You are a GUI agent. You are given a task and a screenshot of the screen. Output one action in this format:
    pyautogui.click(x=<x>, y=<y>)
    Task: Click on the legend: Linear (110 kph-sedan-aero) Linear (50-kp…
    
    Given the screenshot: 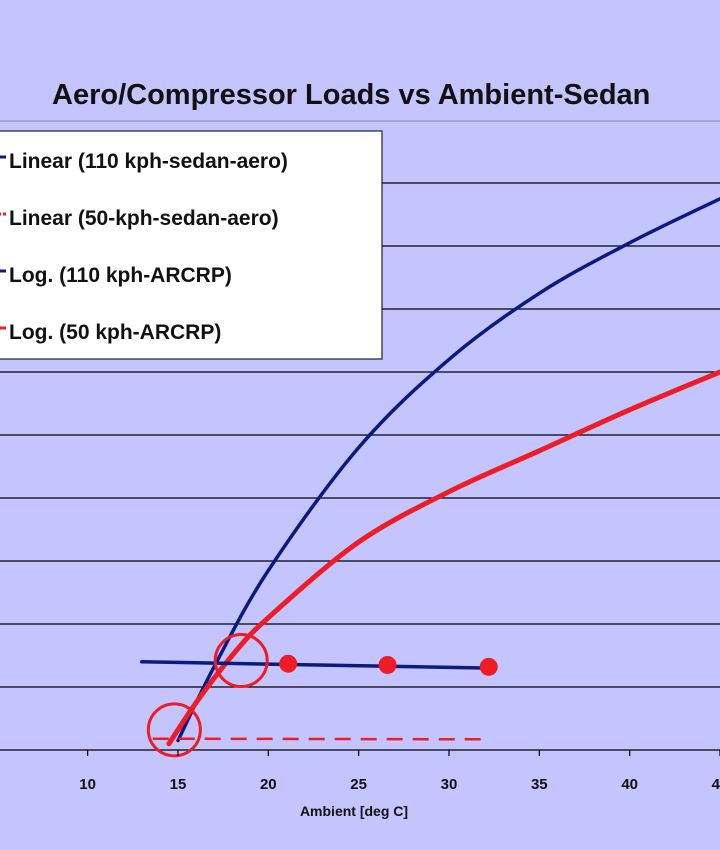 What is the action you would take?
    pyautogui.click(x=191, y=245)
    